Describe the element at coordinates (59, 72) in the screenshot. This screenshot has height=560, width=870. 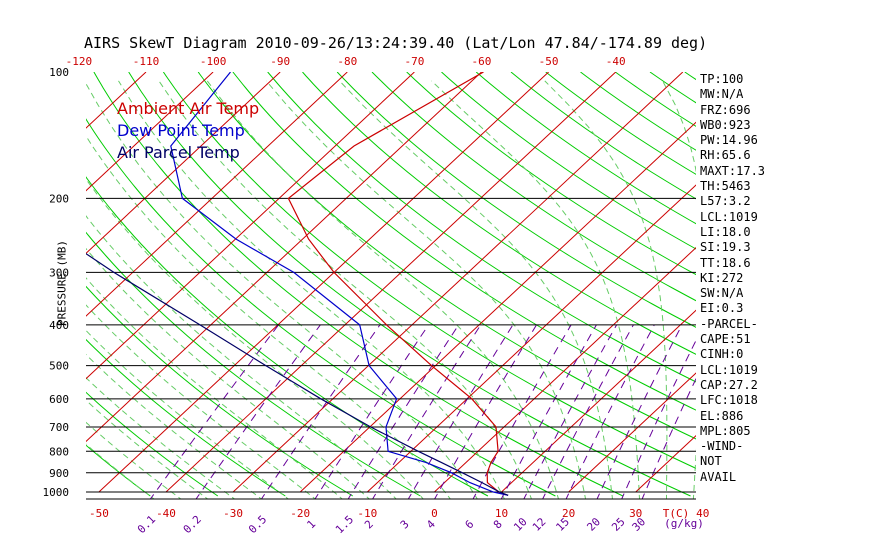
I see `pressure-tick-label: 100` at that location.